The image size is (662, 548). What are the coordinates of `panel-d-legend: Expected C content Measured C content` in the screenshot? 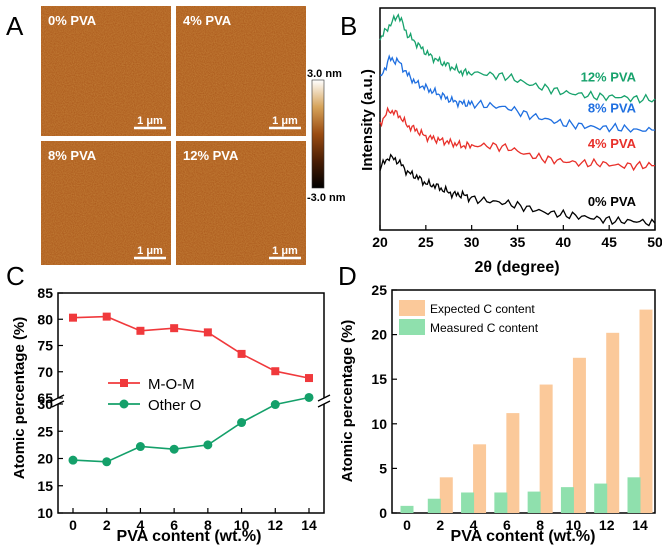 It's located at (469, 317).